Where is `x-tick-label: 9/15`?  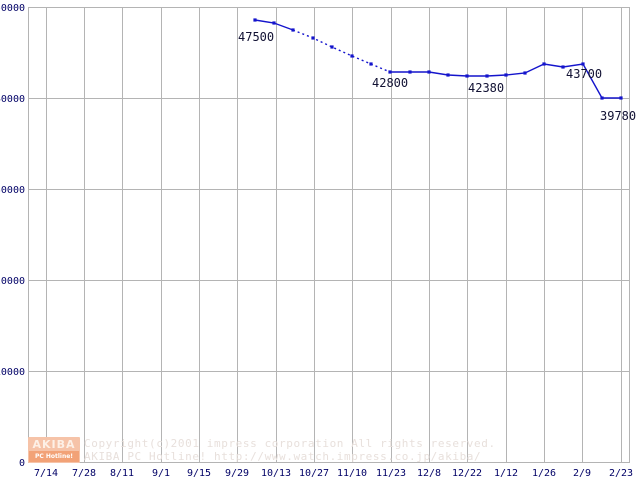 x-tick-label: 9/15 is located at coordinates (199, 473).